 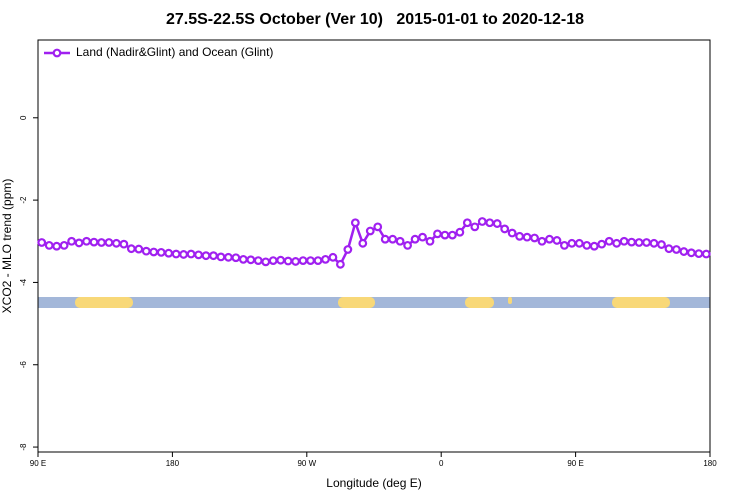 I want to click on x-tick-label: 0, so click(x=441, y=463).